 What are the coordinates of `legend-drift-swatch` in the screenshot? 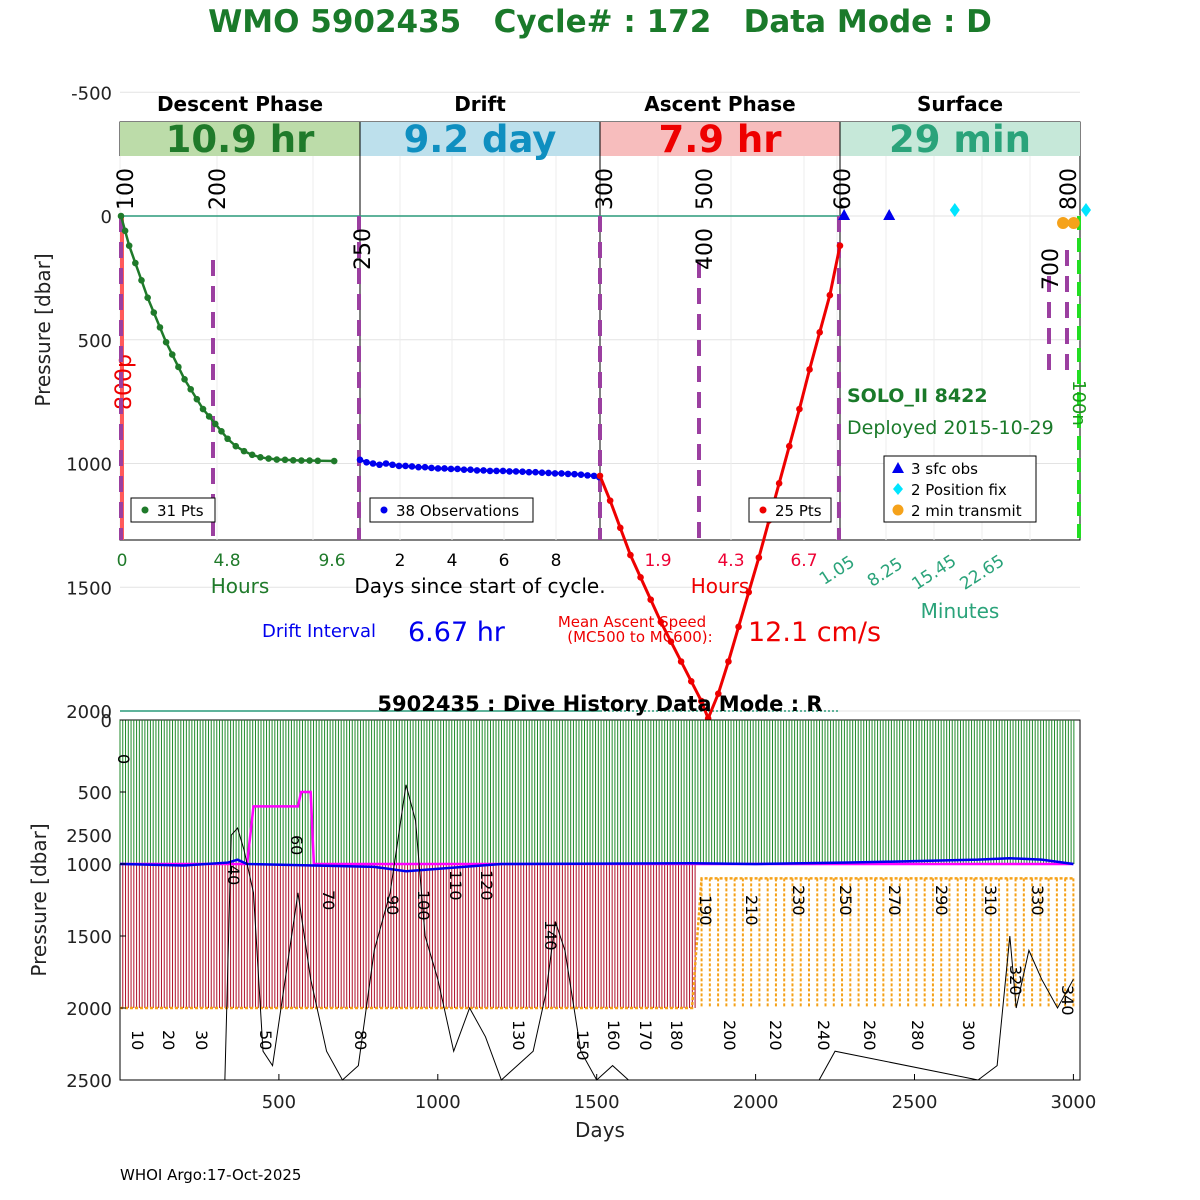 It's located at (384, 510).